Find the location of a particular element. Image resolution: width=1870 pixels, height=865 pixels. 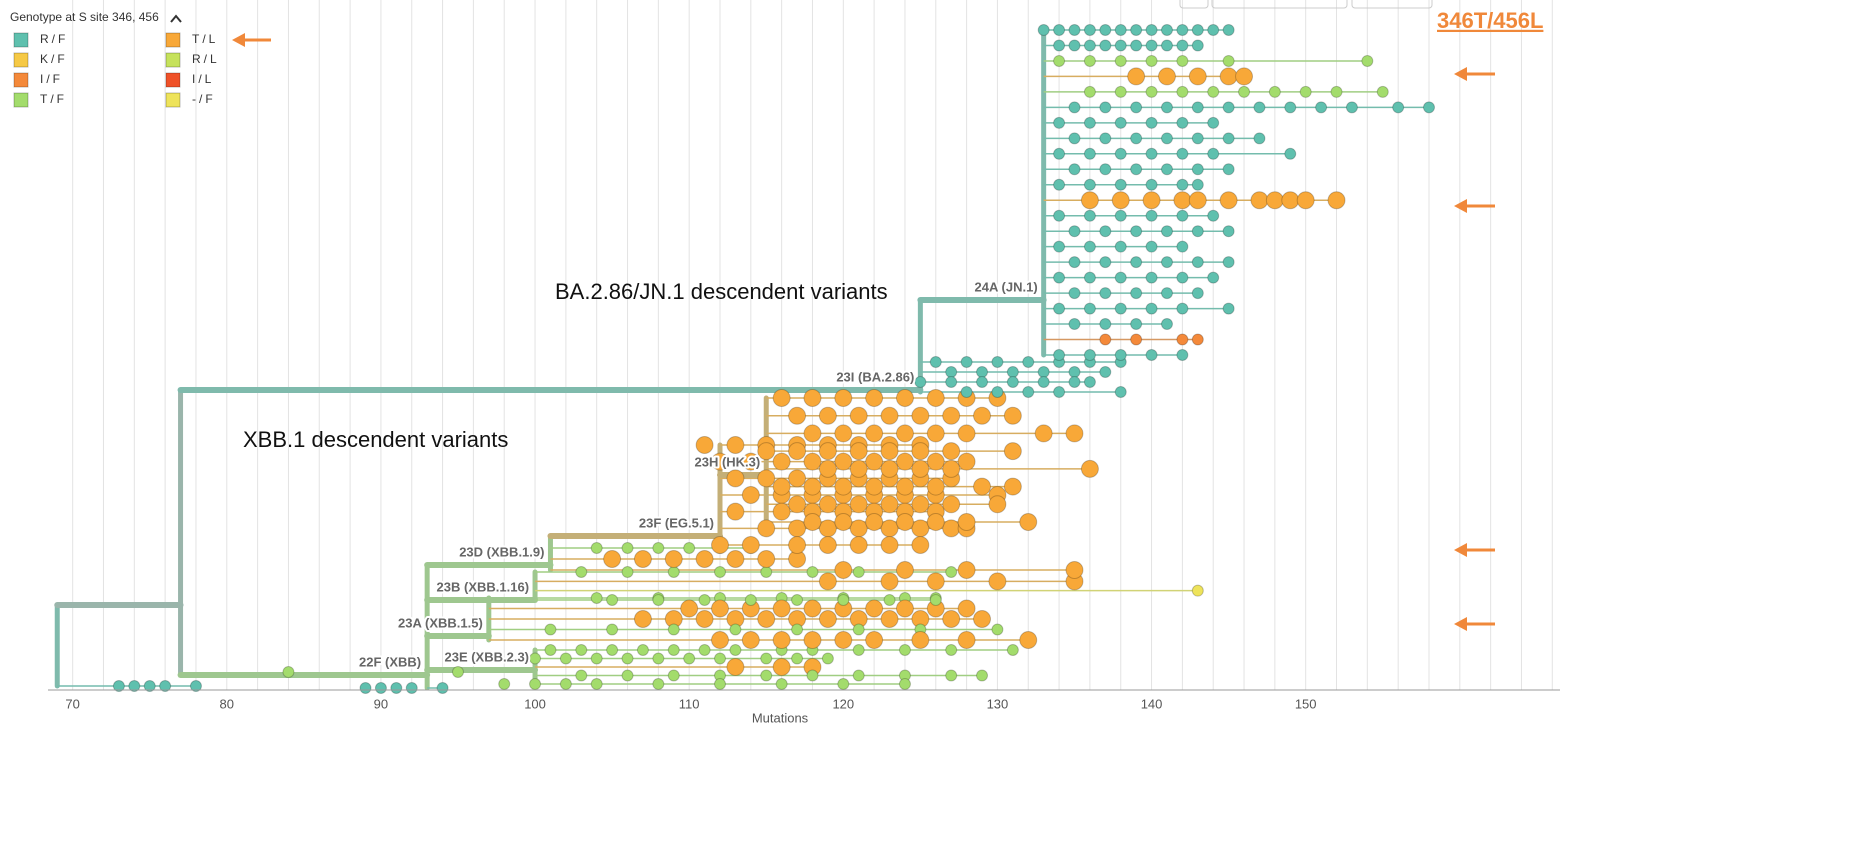

legend-label: K/F is located at coordinates (54, 59).